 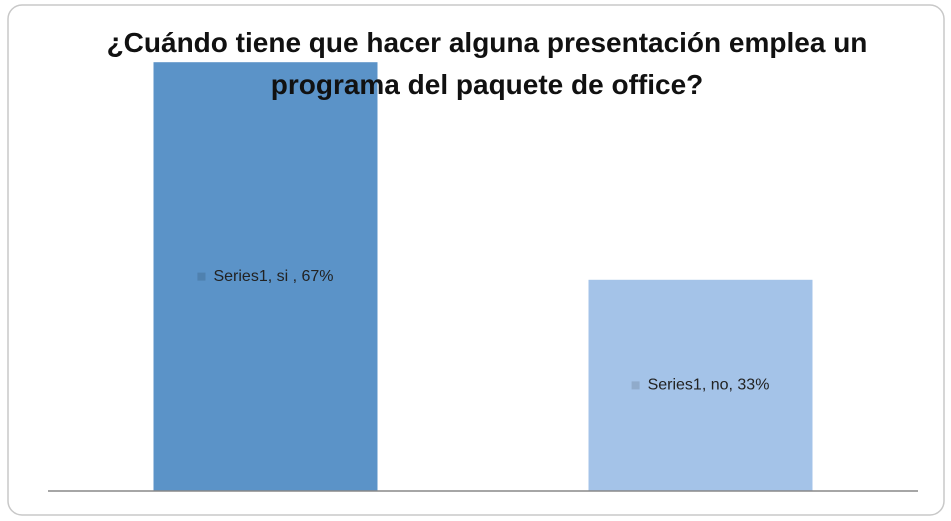 I want to click on bar, so click(x=700, y=385).